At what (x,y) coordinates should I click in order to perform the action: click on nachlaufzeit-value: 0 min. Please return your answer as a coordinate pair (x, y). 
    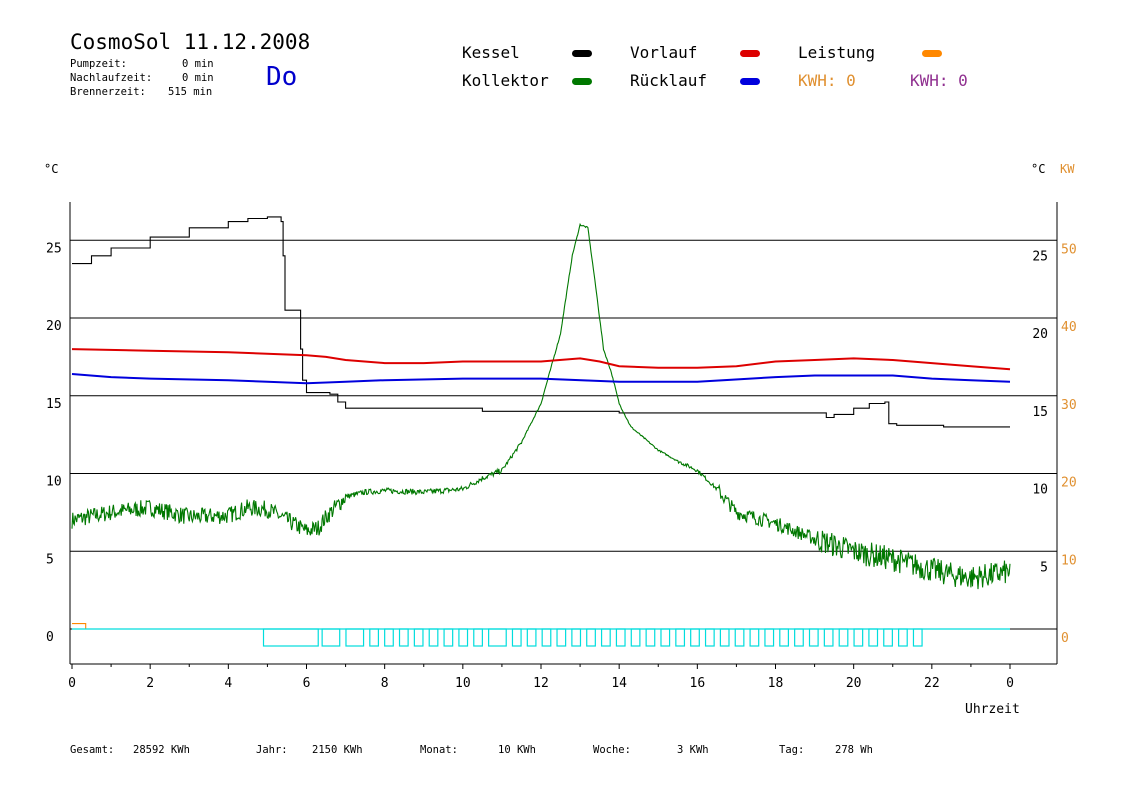
    Looking at the image, I should click on (198, 78).